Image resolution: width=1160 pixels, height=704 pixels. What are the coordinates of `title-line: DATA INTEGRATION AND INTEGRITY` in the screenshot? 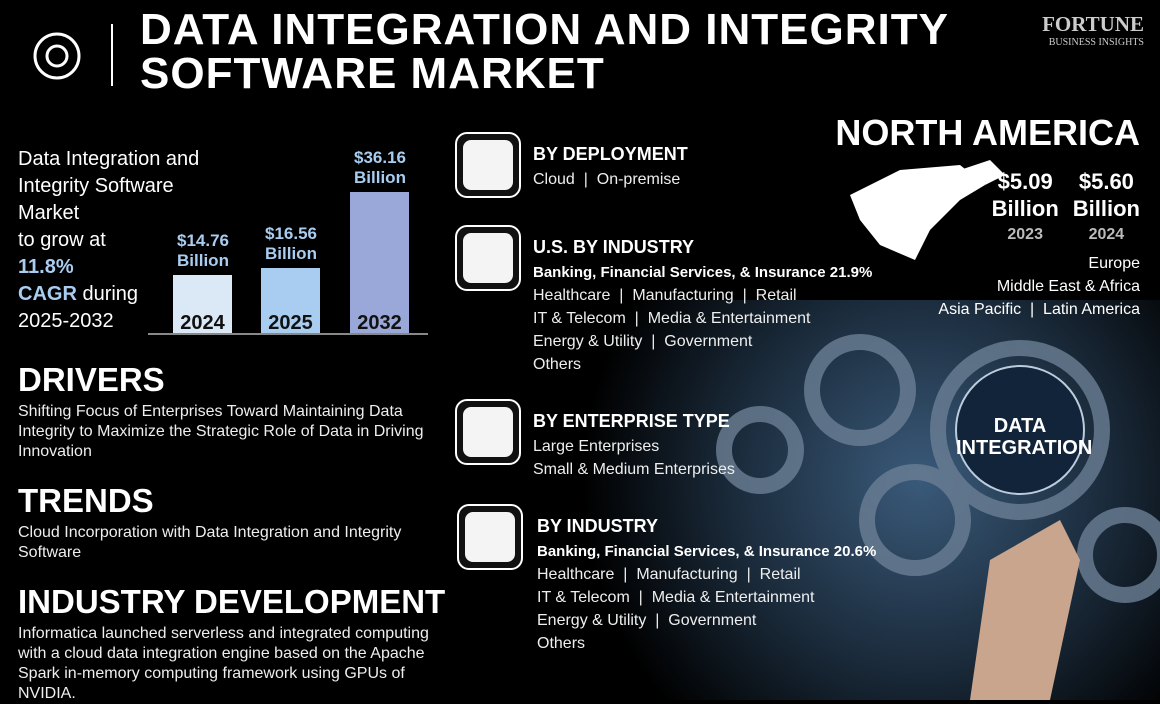 It's located at (544, 29).